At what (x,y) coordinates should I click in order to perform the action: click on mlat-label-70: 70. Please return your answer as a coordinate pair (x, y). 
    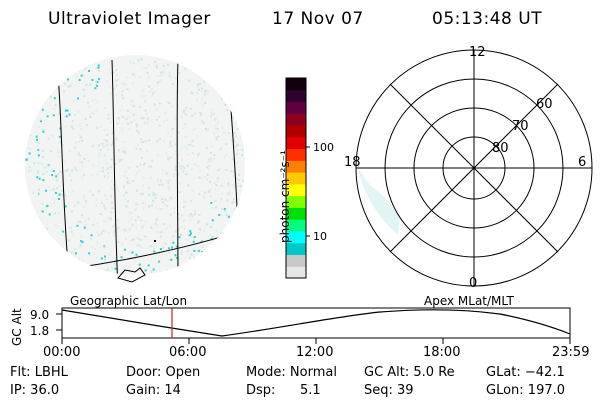
    Looking at the image, I should click on (520, 126).